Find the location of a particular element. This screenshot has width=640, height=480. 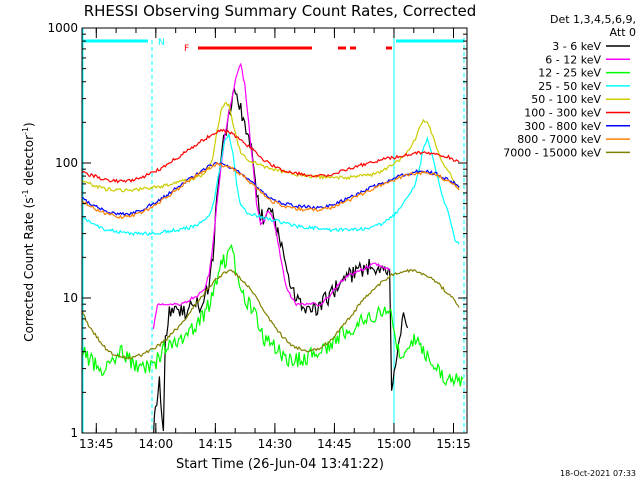

legend-header-1: Det 1,3,4,5,6,9, is located at coordinates (593, 19).